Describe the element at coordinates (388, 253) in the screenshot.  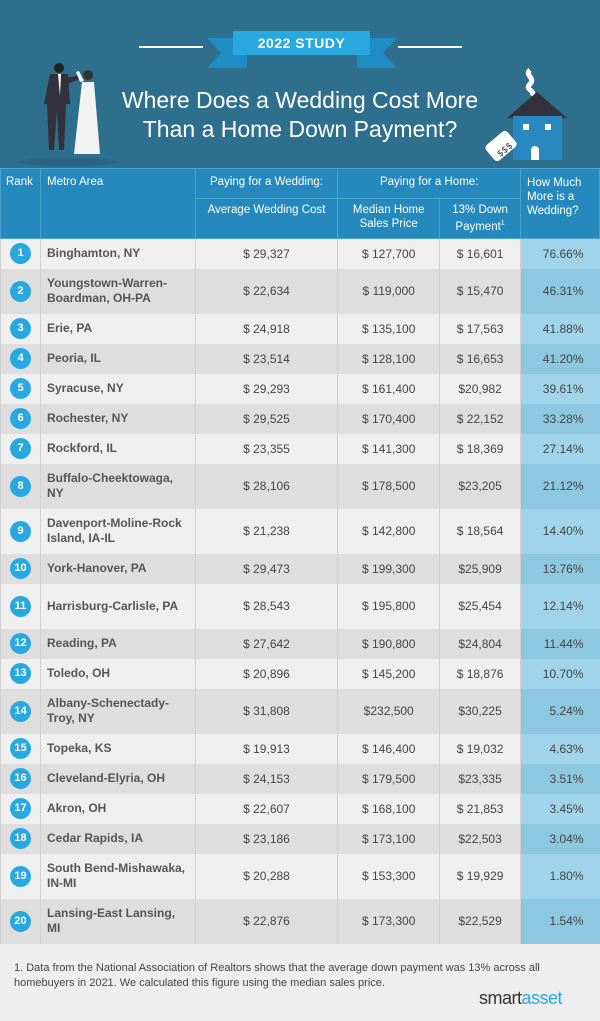
I see `median-price-cell: $ 127,700` at that location.